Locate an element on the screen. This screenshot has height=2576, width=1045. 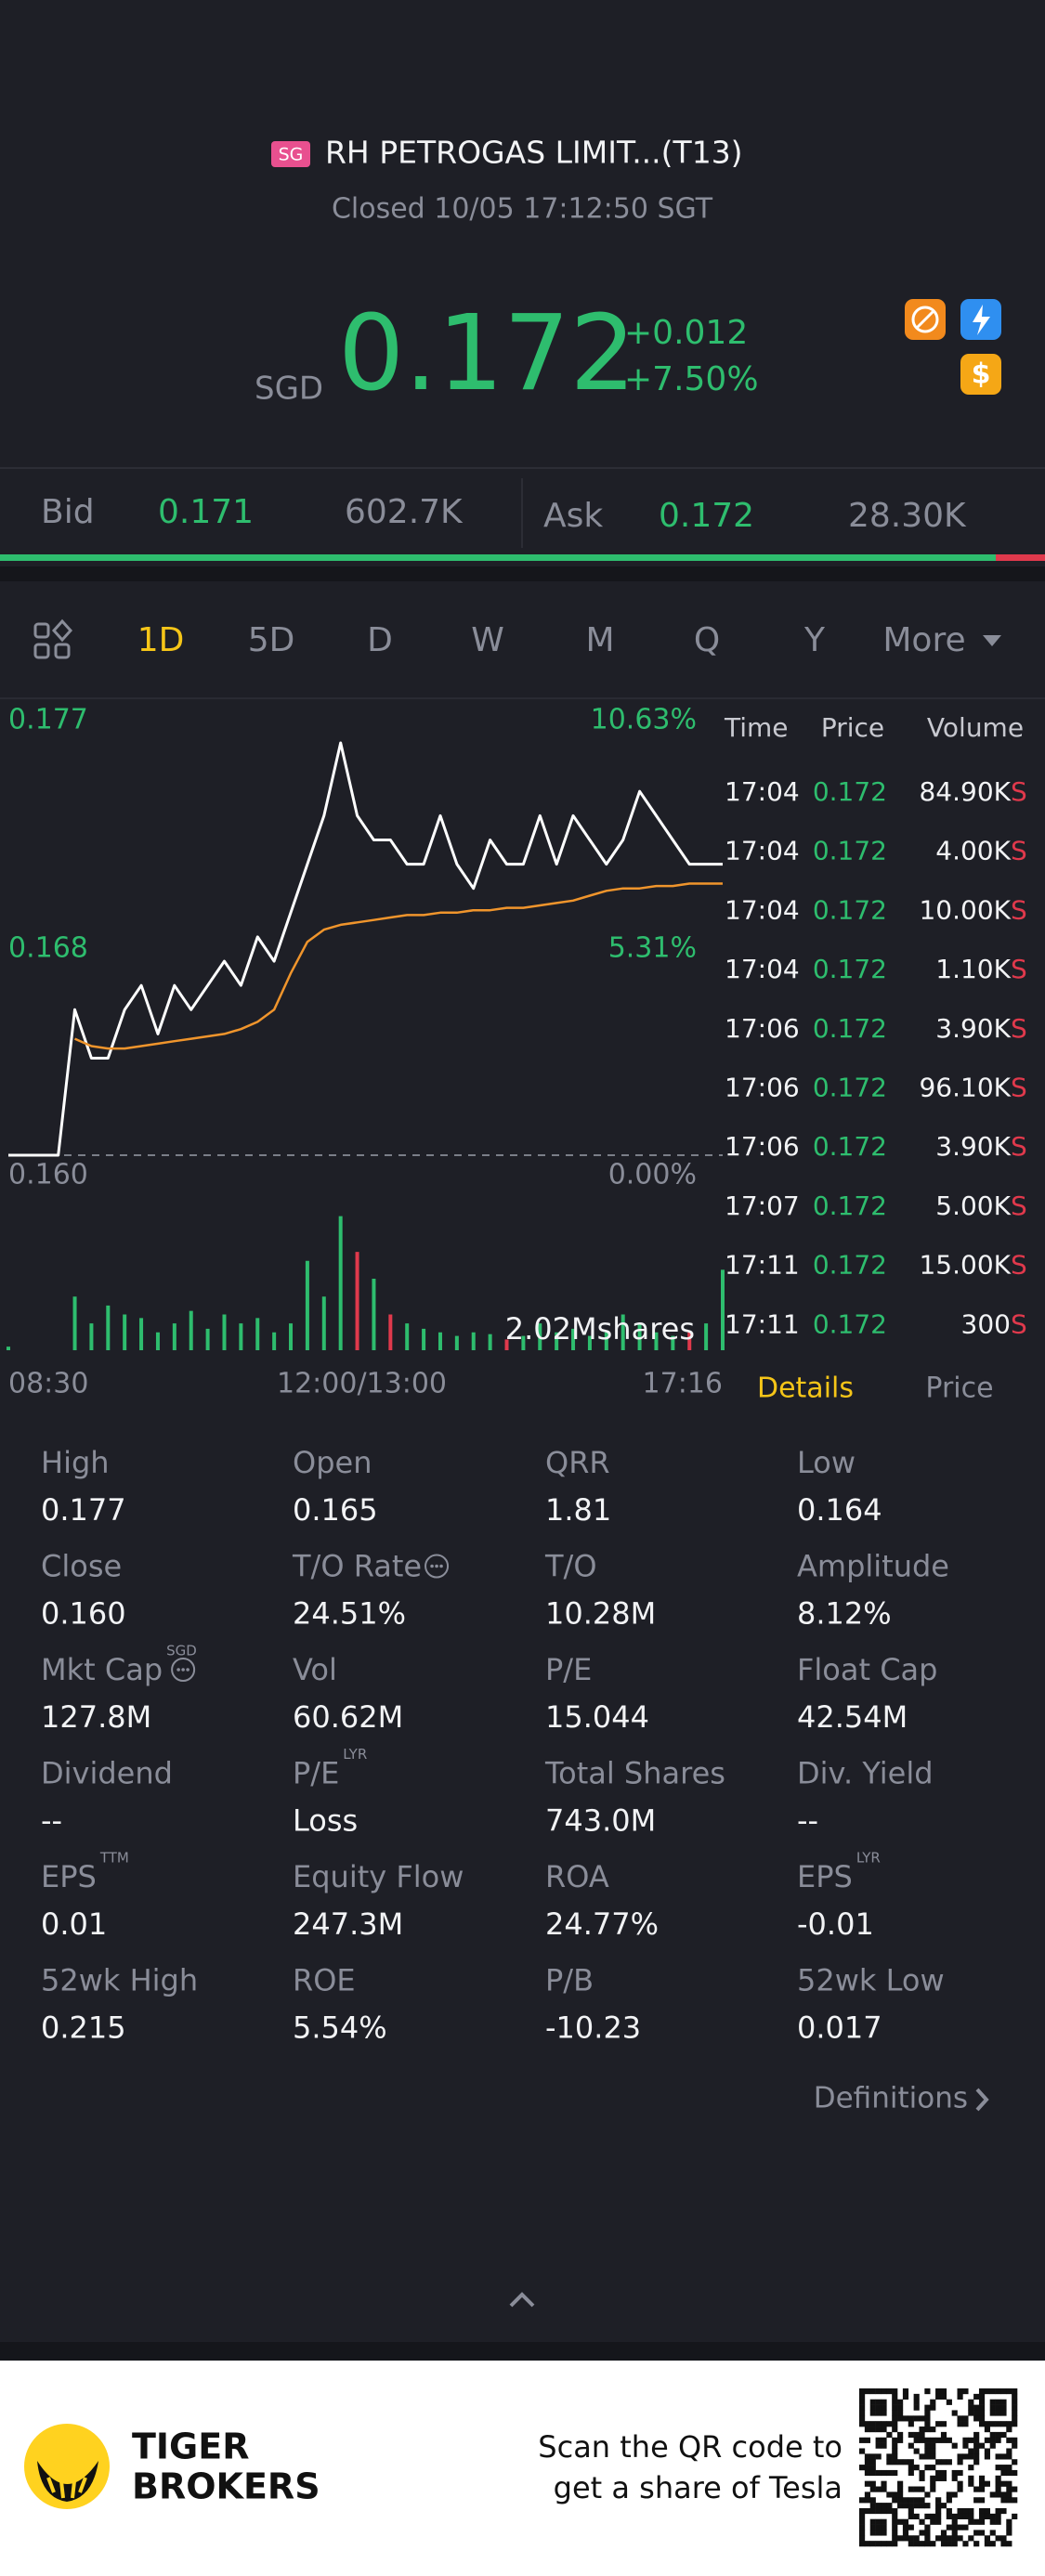
expand-caret is located at coordinates (522, 2300).